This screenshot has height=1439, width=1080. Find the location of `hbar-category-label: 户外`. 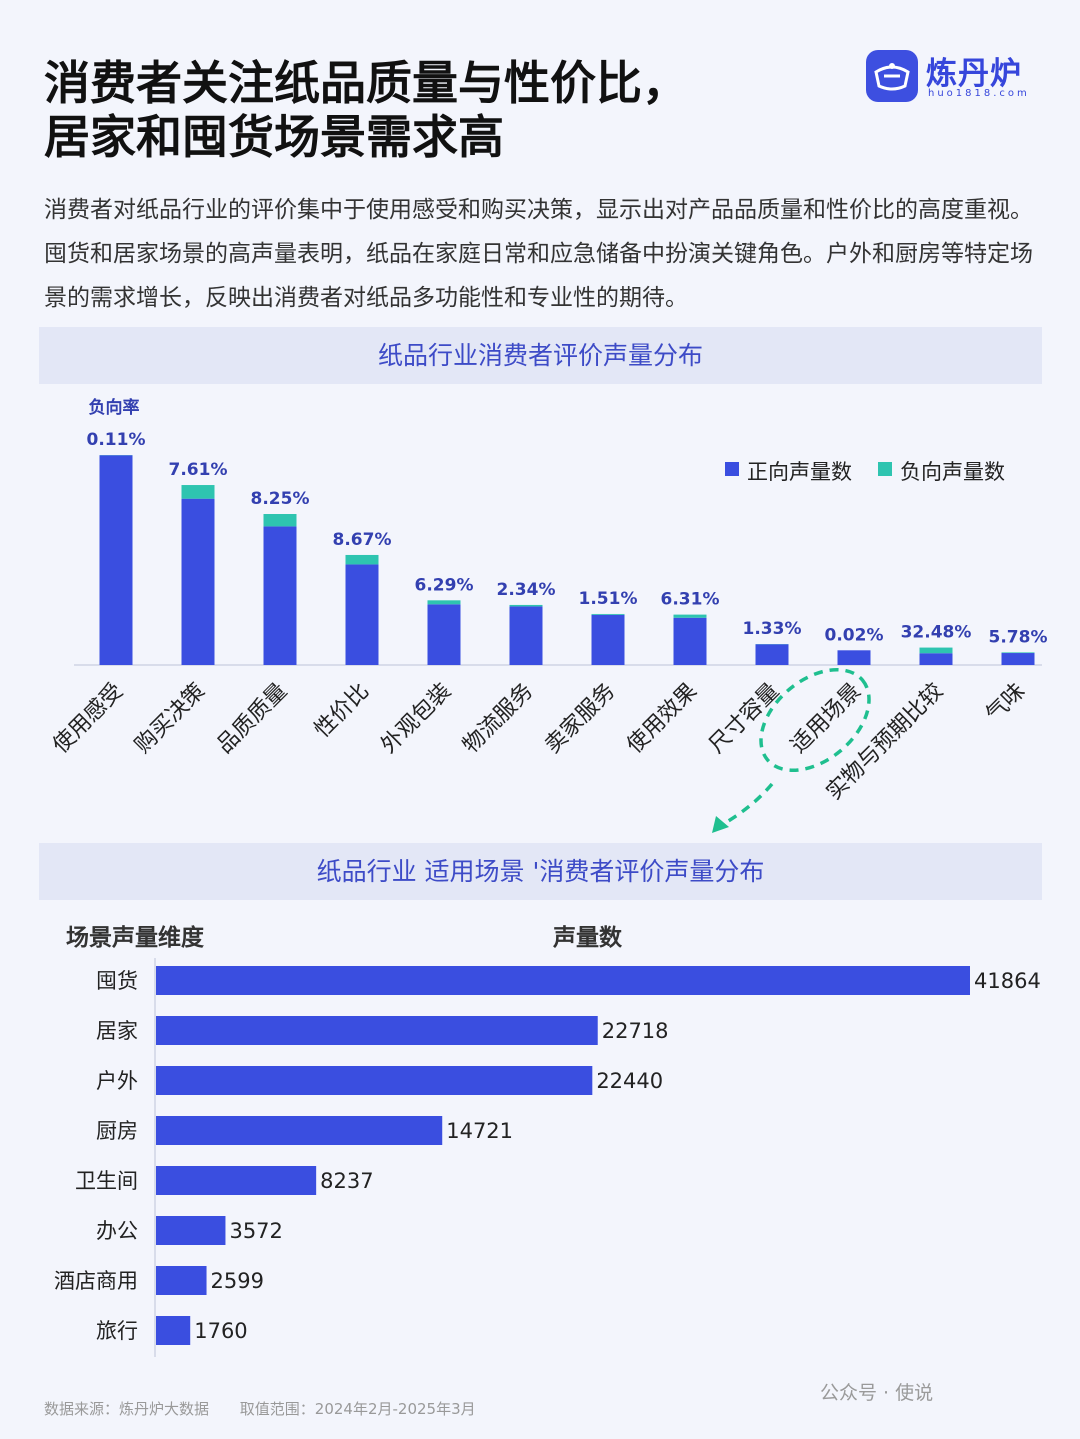

hbar-category-label: 户外 is located at coordinates (117, 1081).